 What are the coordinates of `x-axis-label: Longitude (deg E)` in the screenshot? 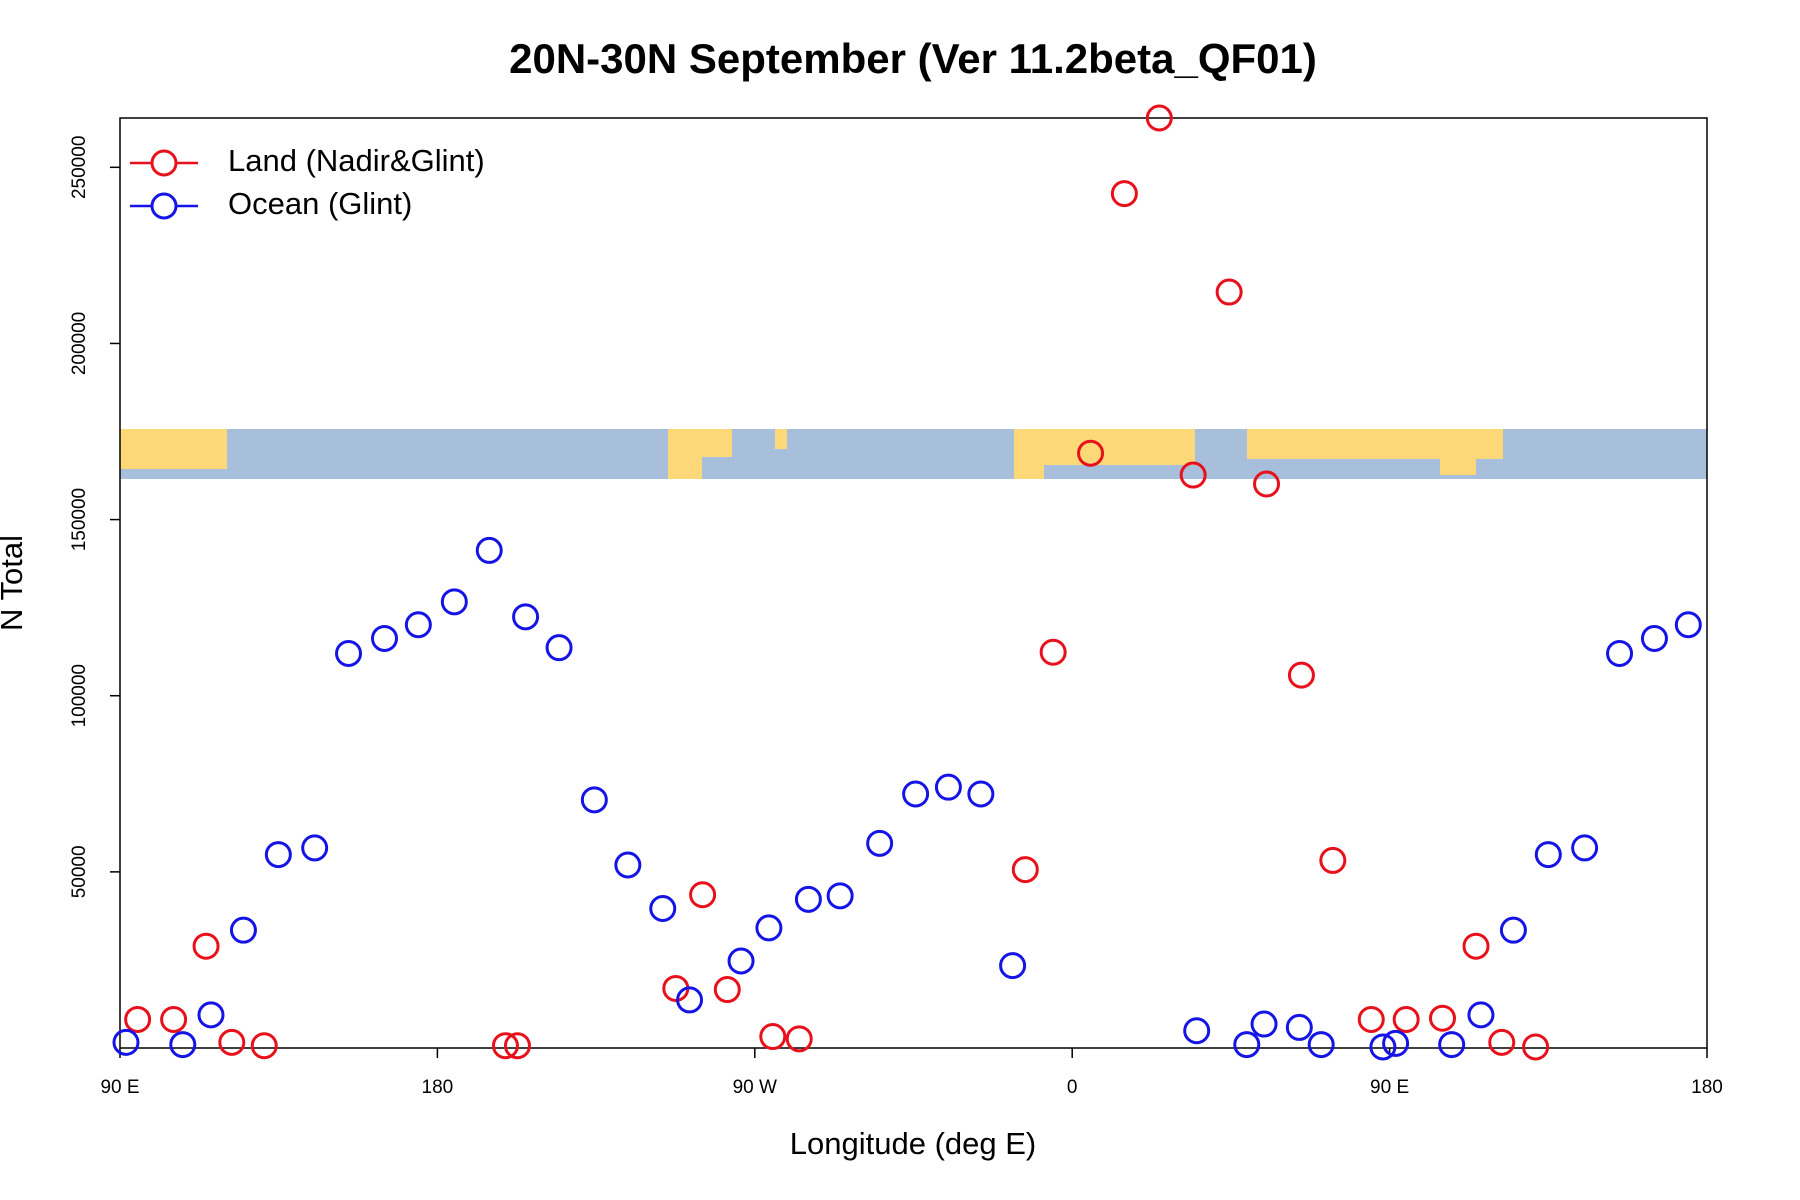 It's located at (913, 1143).